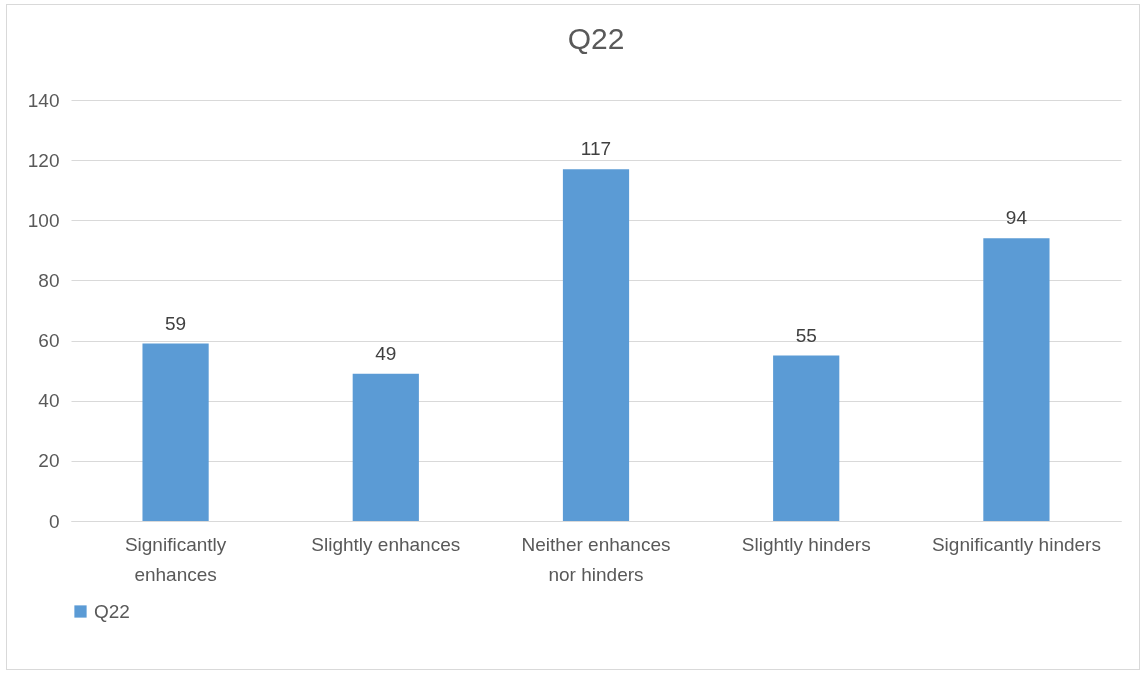 Image resolution: width=1147 pixels, height=673 pixels. What do you see at coordinates (386, 544) in the screenshot?
I see `x-tick-label: Slightly enhances` at bounding box center [386, 544].